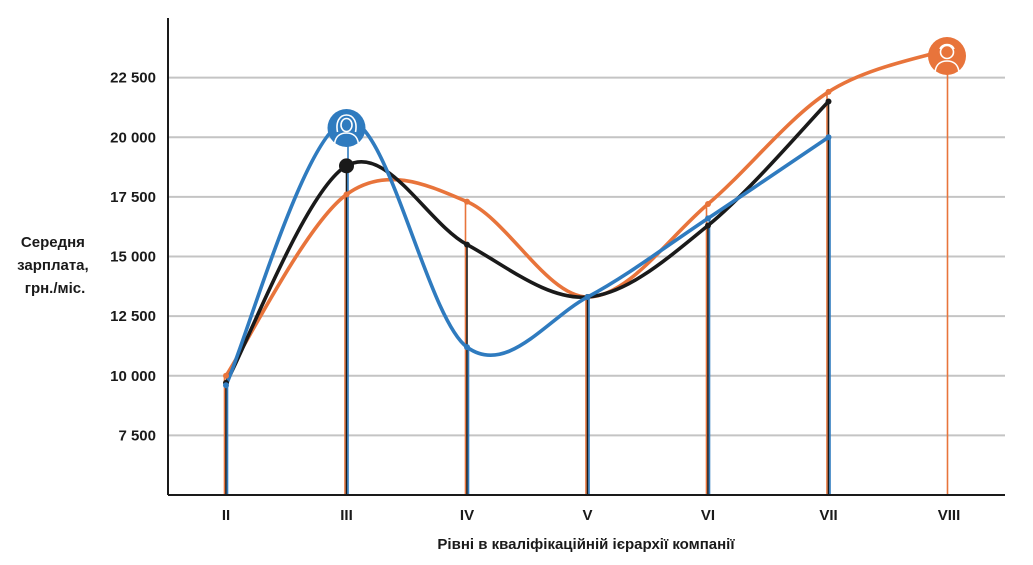 Image resolution: width=1033 pixels, height=565 pixels. What do you see at coordinates (133, 78) in the screenshot?
I see `y-tick-label: 22 500` at bounding box center [133, 78].